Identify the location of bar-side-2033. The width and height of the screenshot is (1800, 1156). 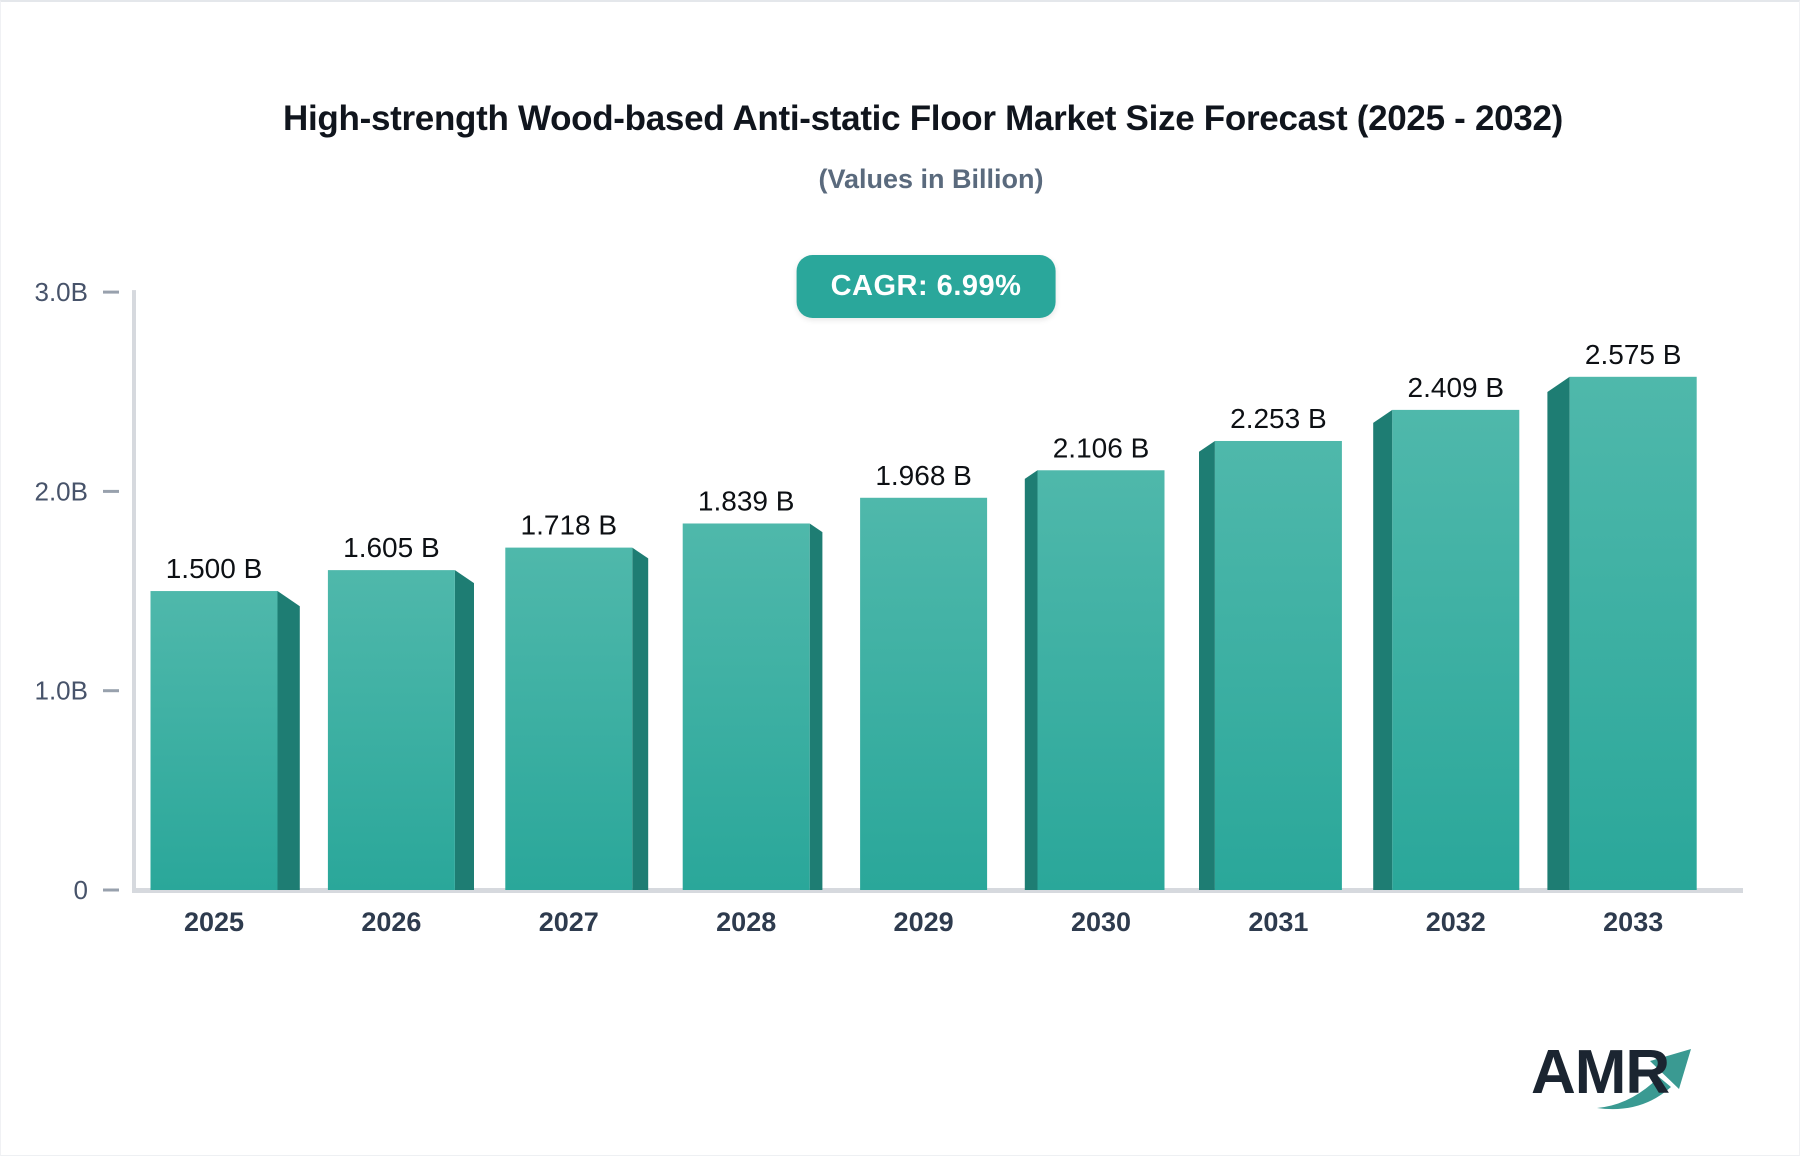
(1558, 633).